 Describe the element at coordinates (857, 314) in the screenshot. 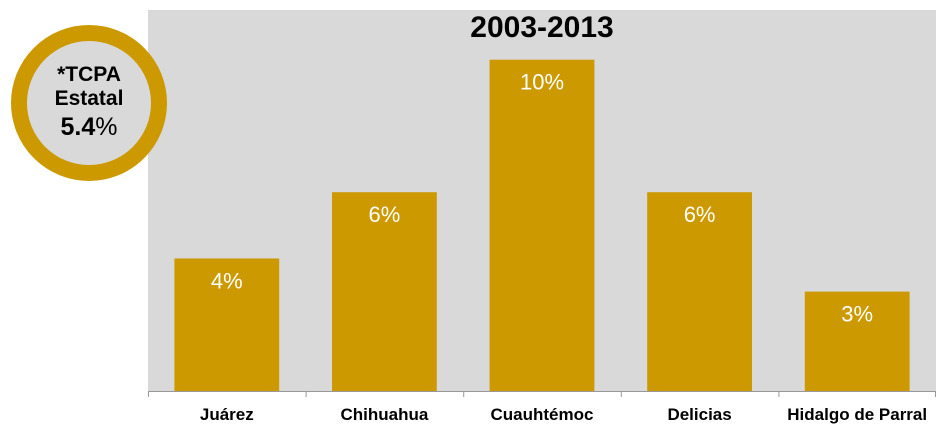

I see `data-label-4: 3%` at that location.